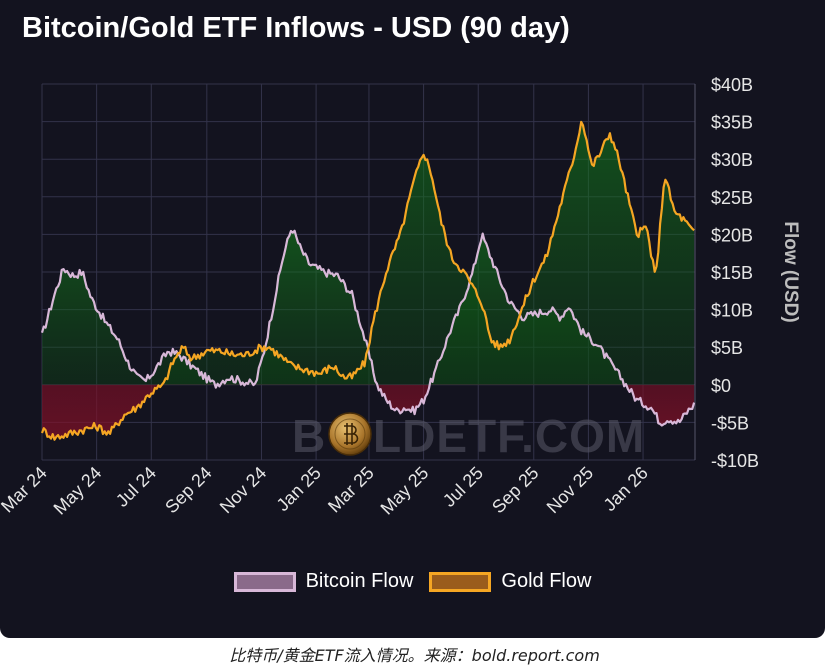 Image resolution: width=829 pixels, height=666 pixels. What do you see at coordinates (243, 490) in the screenshot?
I see `x-tick-label: Nov 24` at bounding box center [243, 490].